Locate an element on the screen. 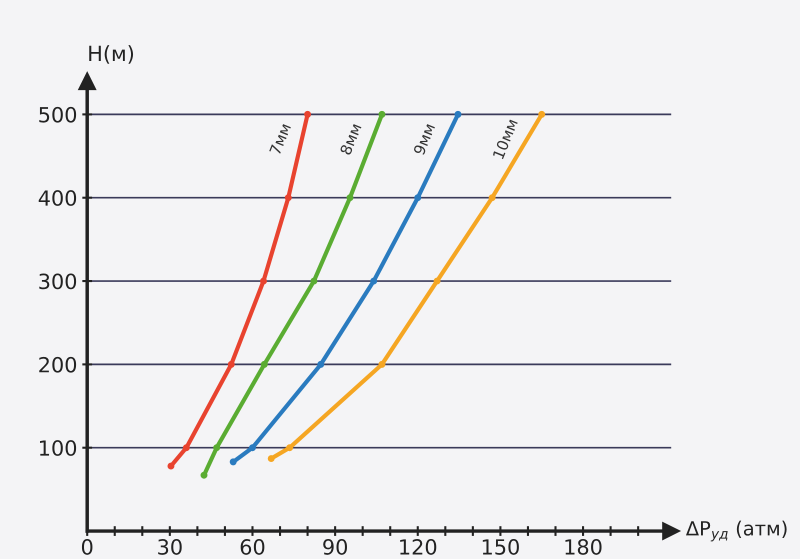 Image resolution: width=800 pixels, height=559 pixels. y-tick-label: 400 is located at coordinates (57, 198).